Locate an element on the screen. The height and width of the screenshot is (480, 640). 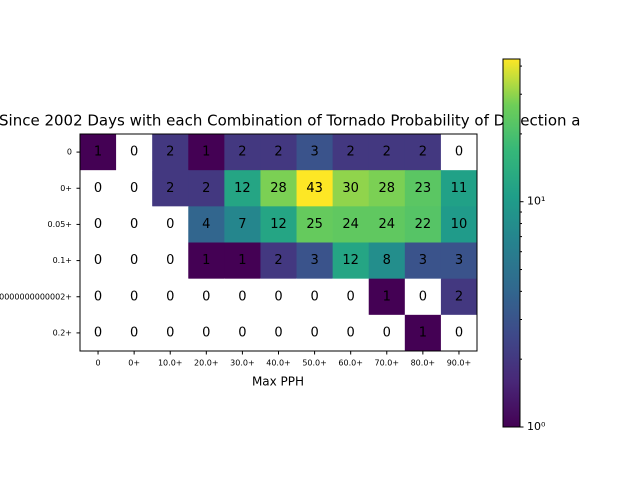
cell-label: 10 is located at coordinates (459, 224).